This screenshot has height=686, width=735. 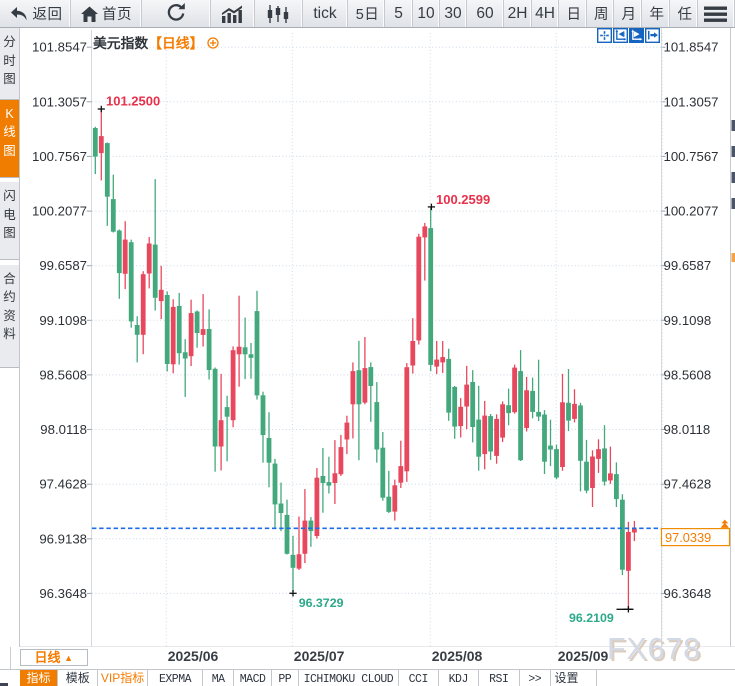 What do you see at coordinates (321, 603) in the screenshot?
I see `svg-text: 96.3729` at bounding box center [321, 603].